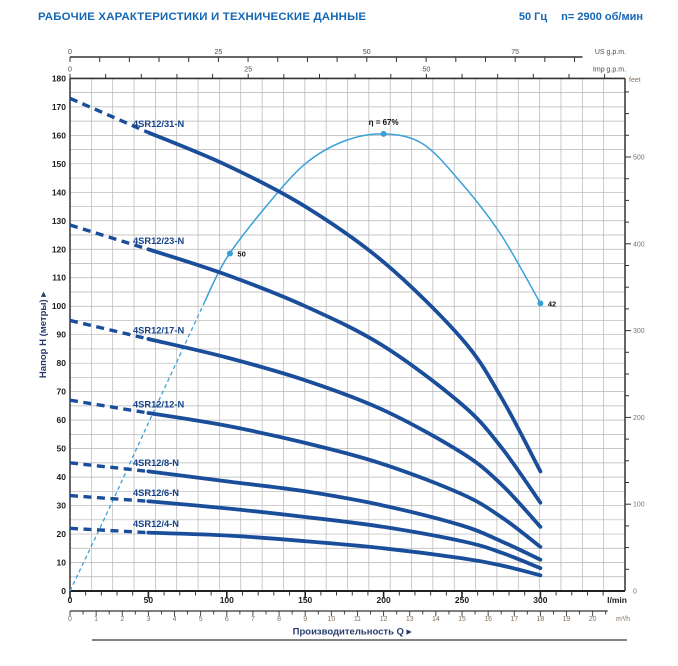 This screenshot has height=666, width=678. Describe the element at coordinates (609, 70) in the screenshot. I see `imp-gpm-unit-label: Imp g.p.m.` at that location.